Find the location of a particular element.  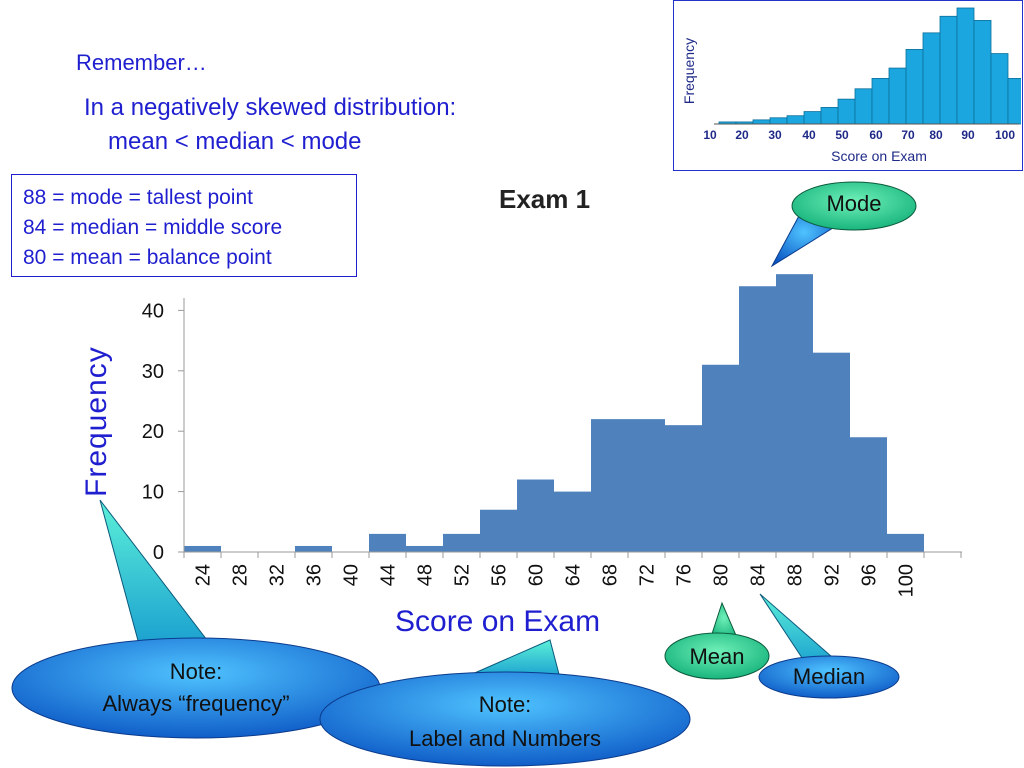

x-tick-label: 48 is located at coordinates (426, 575).